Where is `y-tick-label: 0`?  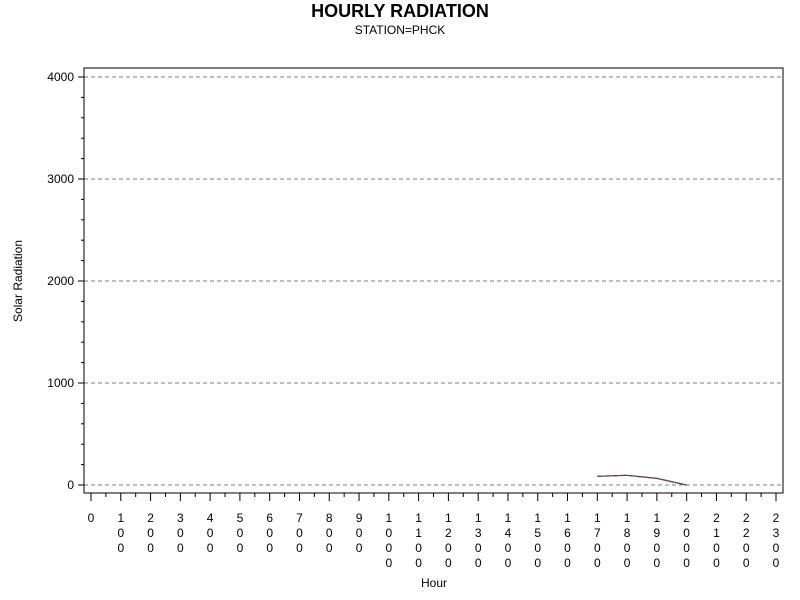
y-tick-label: 0 is located at coordinates (70, 485).